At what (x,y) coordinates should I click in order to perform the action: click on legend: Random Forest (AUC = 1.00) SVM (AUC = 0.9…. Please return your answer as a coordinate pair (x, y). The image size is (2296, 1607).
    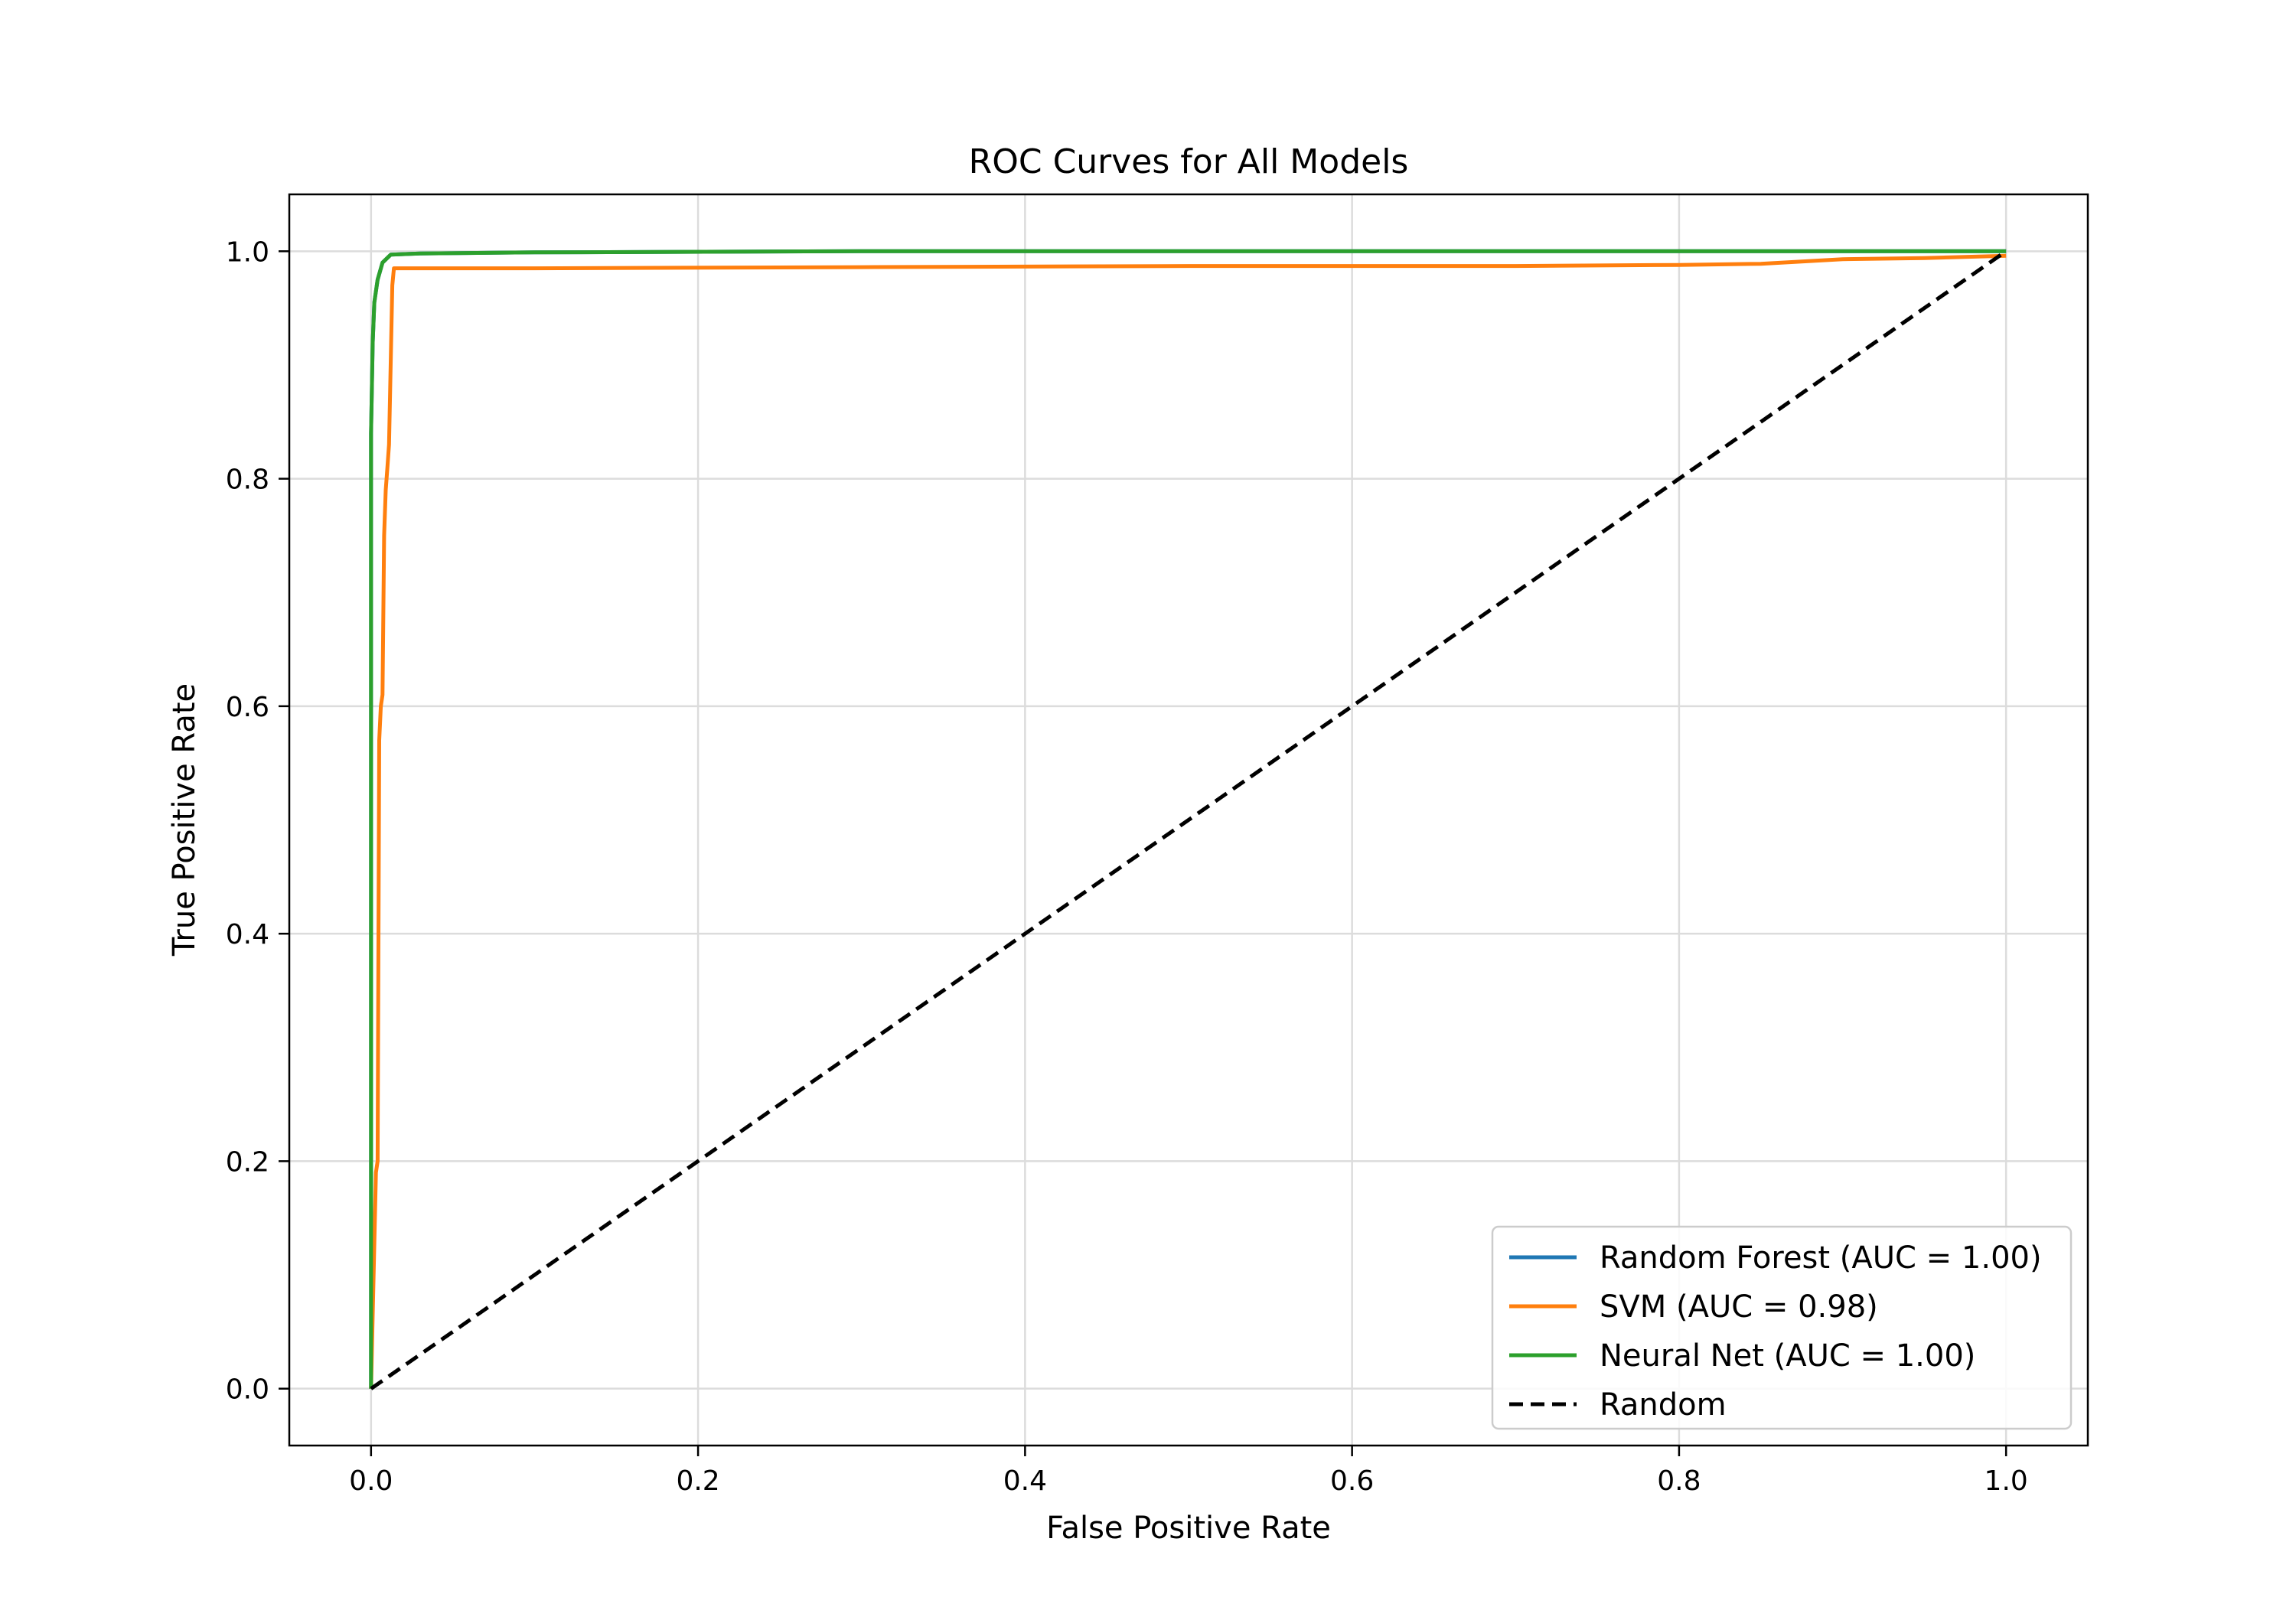
    Looking at the image, I should click on (1782, 1327).